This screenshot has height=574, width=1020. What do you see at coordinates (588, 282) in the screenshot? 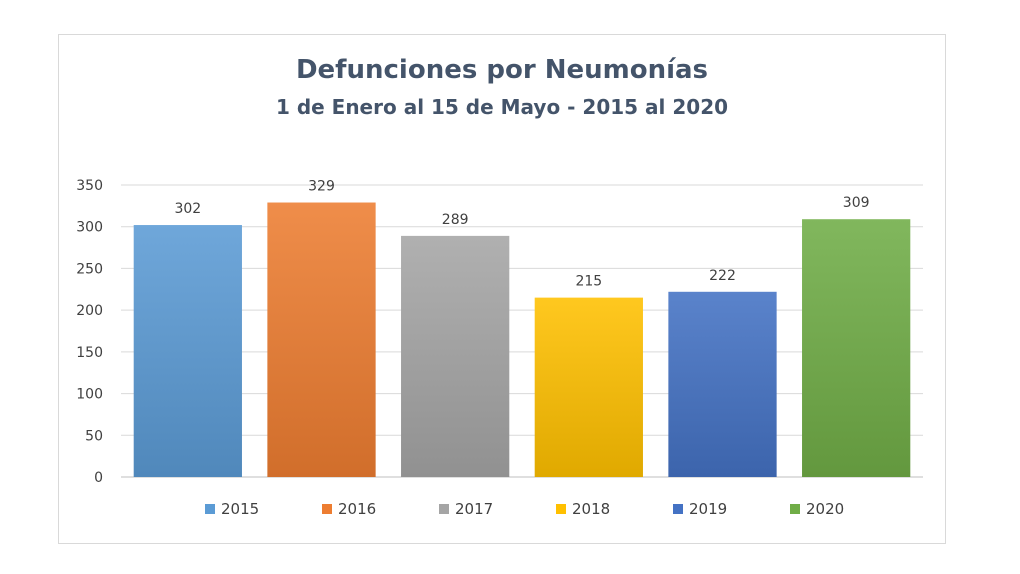
I see `data-label-2018: 215` at bounding box center [588, 282].